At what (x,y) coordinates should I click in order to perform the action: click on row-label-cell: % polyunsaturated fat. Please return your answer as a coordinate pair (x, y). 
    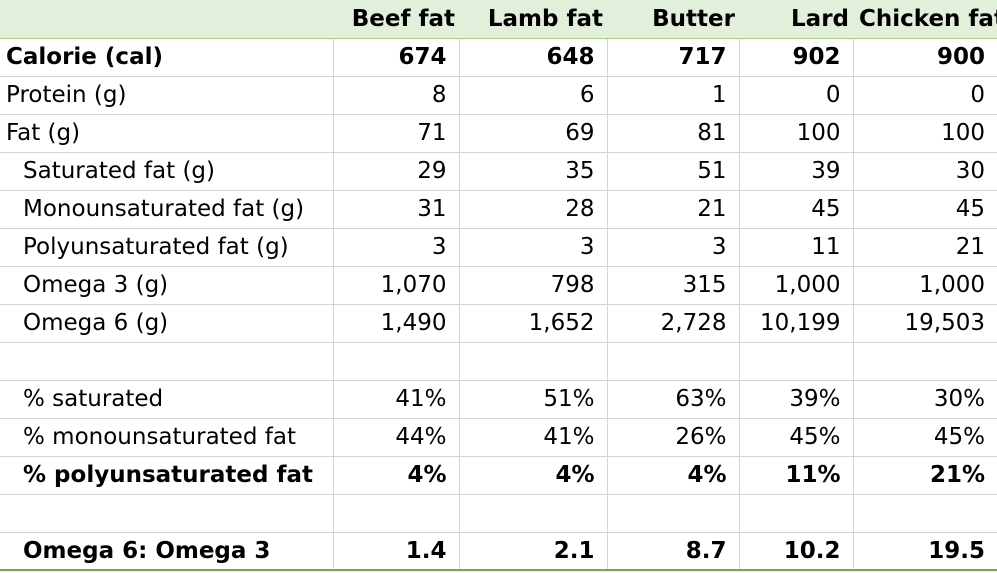
    Looking at the image, I should click on (167, 475).